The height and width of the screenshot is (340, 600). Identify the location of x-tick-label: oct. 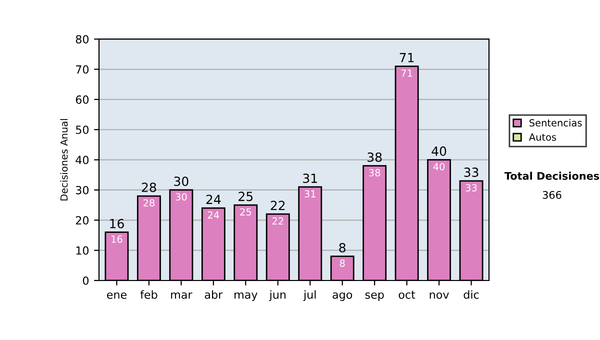
(407, 294).